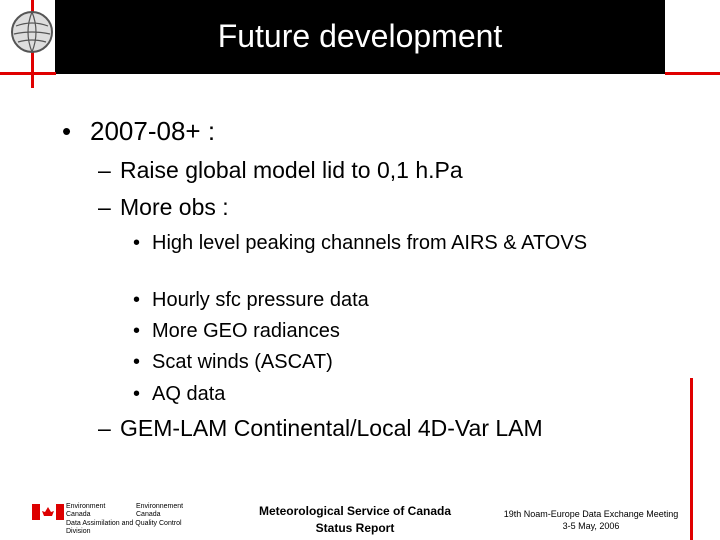 This screenshot has width=720, height=540. What do you see at coordinates (32, 32) in the screenshot?
I see `globe-logo` at bounding box center [32, 32].